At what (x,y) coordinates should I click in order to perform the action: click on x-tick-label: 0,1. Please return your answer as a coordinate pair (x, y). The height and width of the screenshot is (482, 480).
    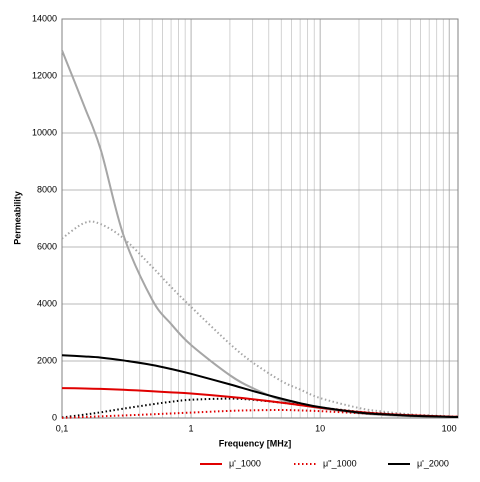
    Looking at the image, I should click on (62, 428).